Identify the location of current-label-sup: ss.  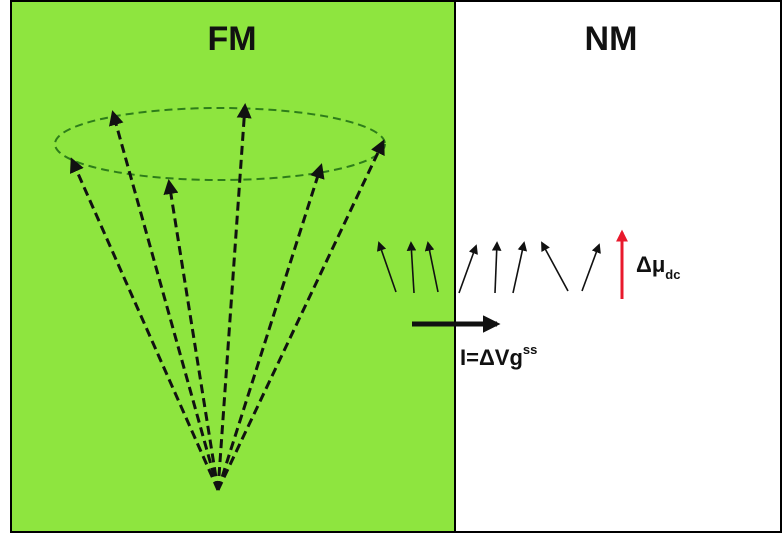
(530, 349).